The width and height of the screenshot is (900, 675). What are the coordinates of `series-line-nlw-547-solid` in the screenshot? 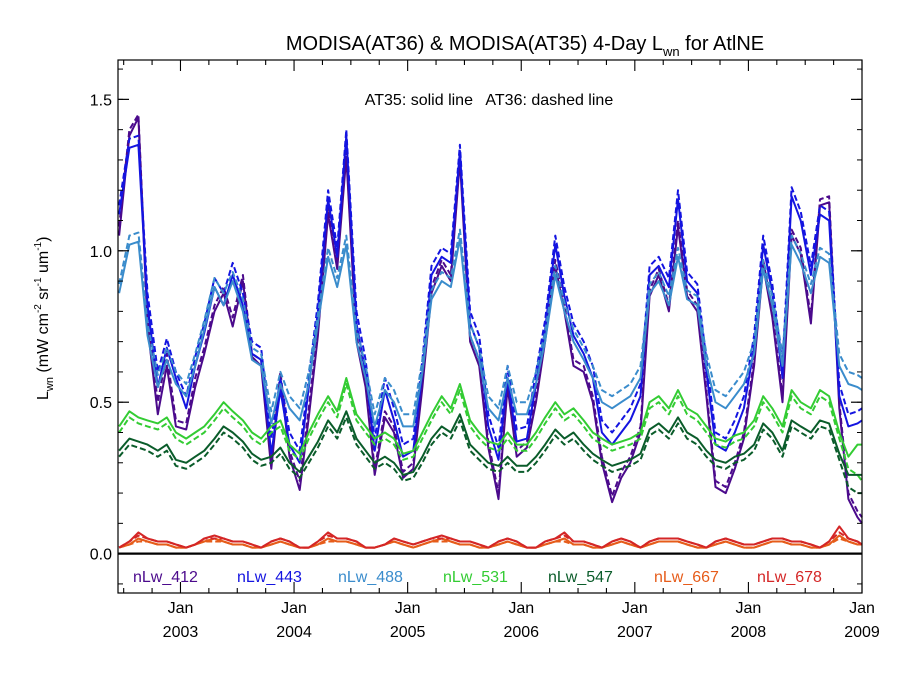 It's located at (490, 443).